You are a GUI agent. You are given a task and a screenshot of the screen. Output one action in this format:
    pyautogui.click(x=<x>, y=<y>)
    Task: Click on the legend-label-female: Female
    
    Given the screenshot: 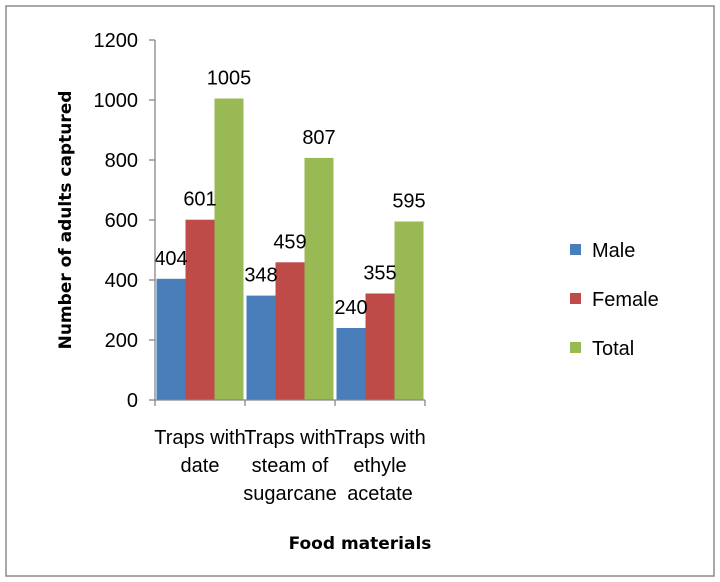 What is the action you would take?
    pyautogui.click(x=625, y=300)
    